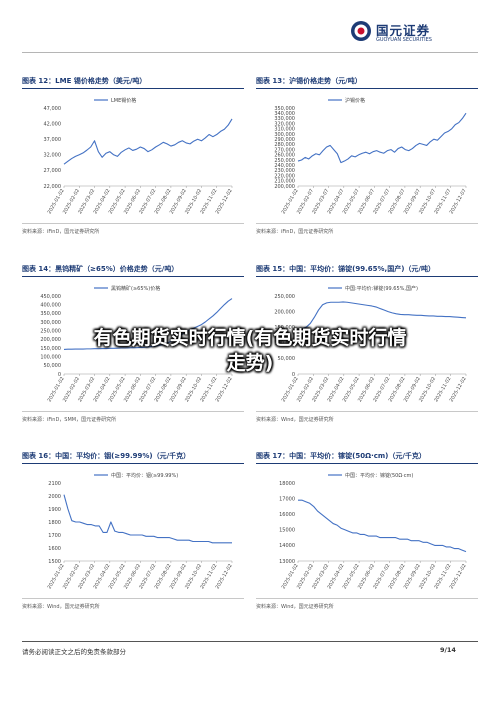 This screenshot has height=706, width=500. What do you see at coordinates (53, 124) in the screenshot?
I see `y-tick-label: 42,000` at bounding box center [53, 124].